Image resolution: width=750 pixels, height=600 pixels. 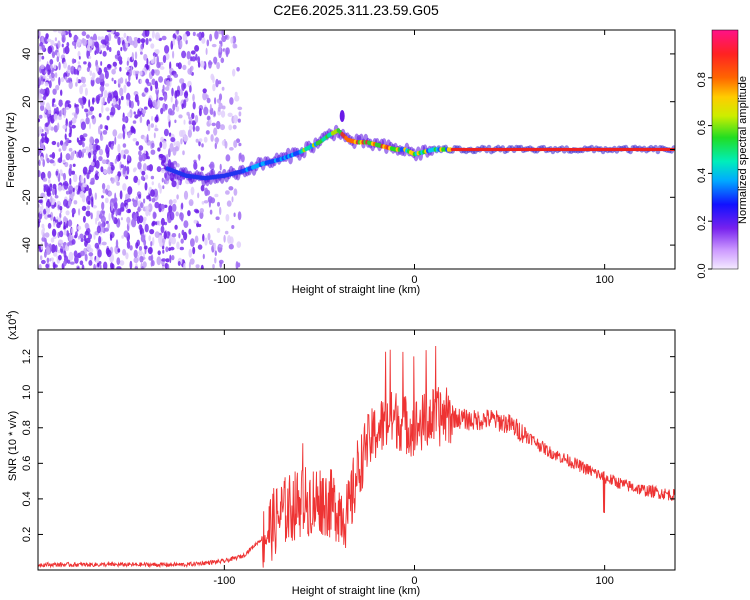 I want to click on colorbar-tick-label: 0.6, so click(x=702, y=127).